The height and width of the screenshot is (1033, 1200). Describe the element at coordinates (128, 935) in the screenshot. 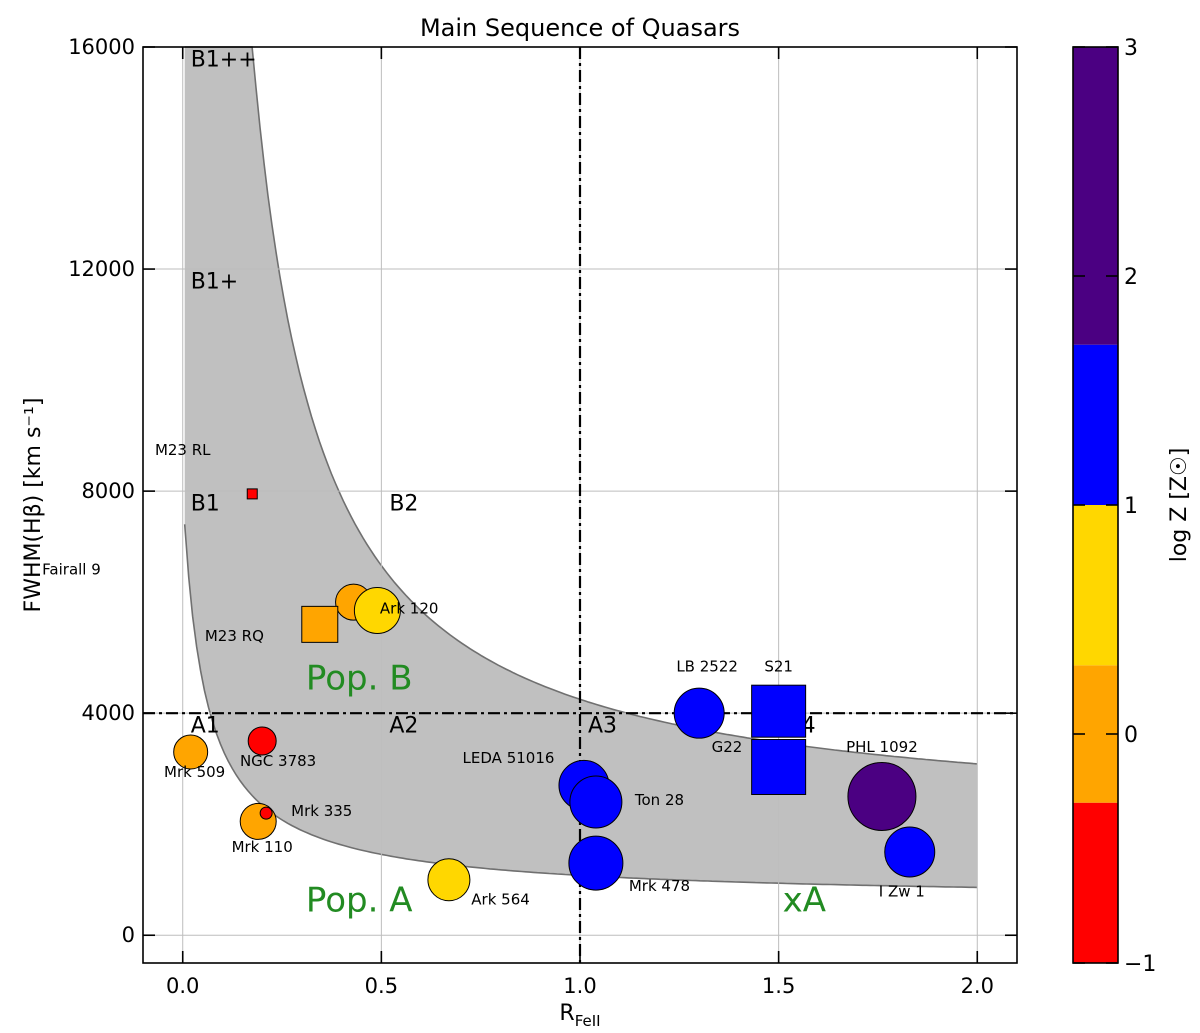

I see `y-tick-label: 0` at that location.